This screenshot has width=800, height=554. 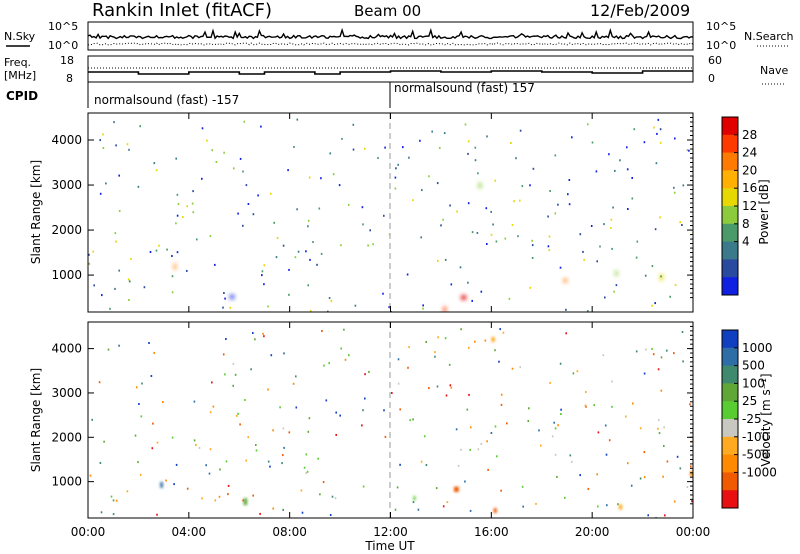 I want to click on nsky-tick-bottom: 10^0, so click(x=63, y=45).